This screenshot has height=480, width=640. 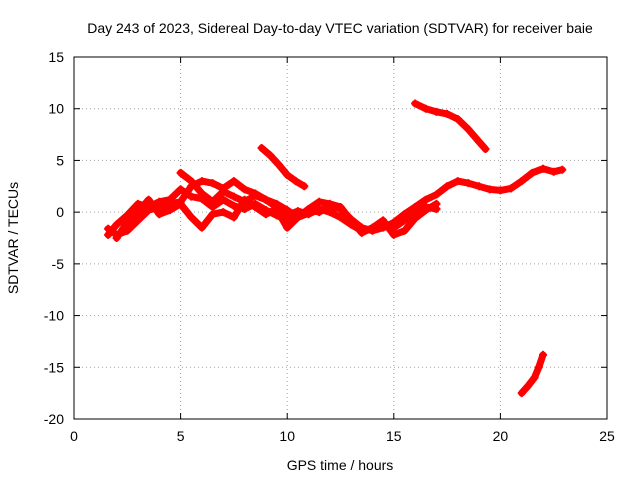 I want to click on y-axis-title: SDTVAR / TECUs, so click(x=13, y=238).